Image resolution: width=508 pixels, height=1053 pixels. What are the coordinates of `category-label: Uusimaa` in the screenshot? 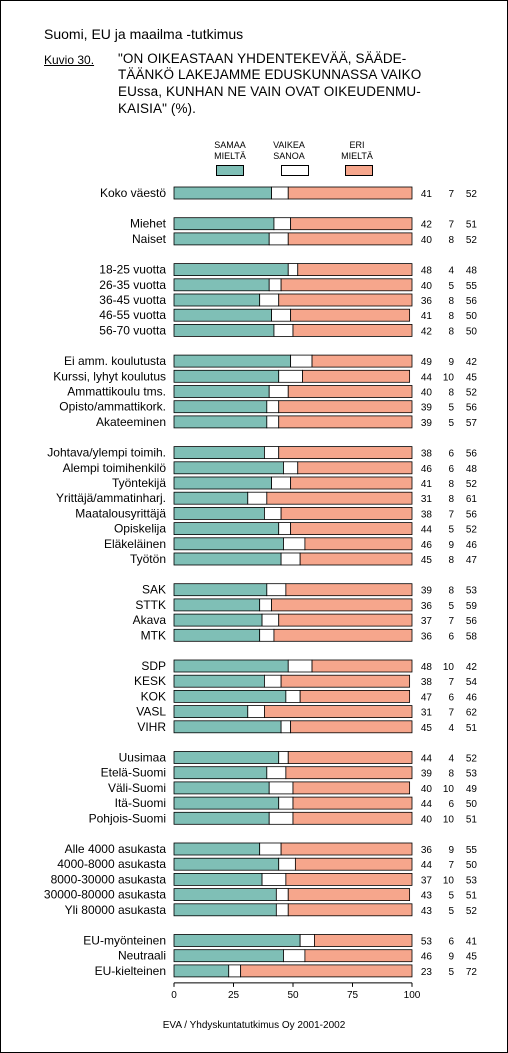 It's located at (143, 758).